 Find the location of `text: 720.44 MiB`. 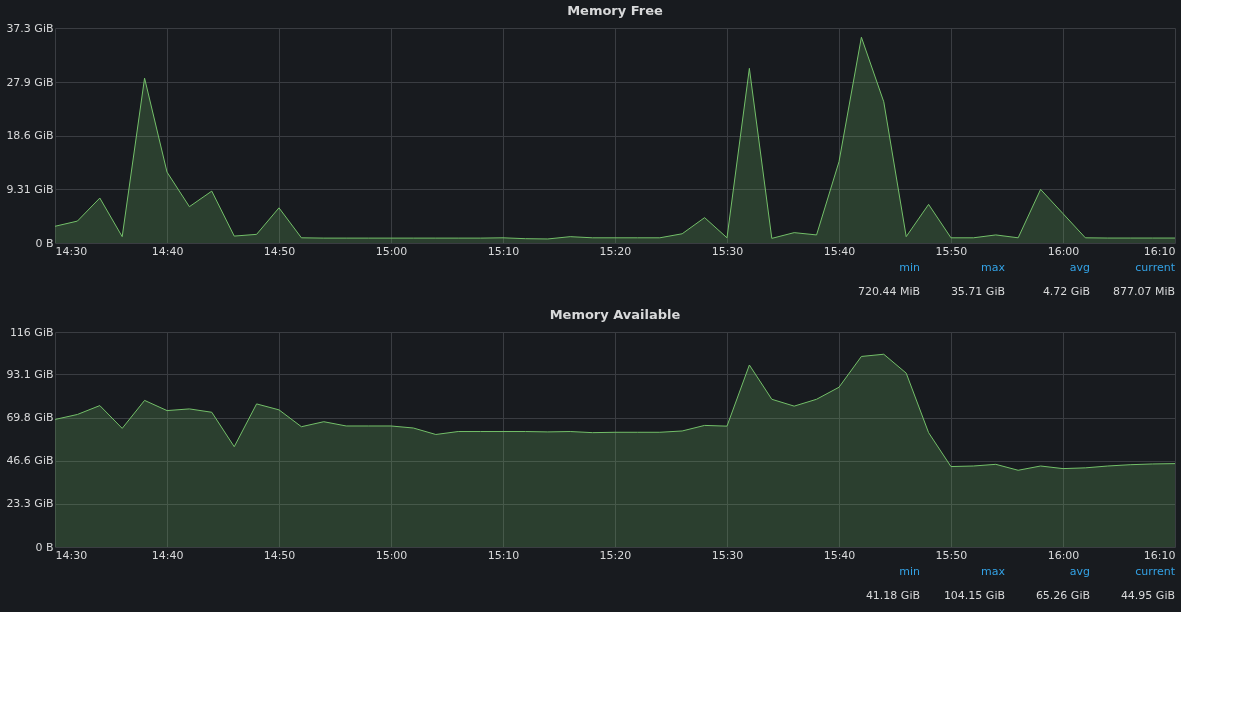

text: 720.44 MiB is located at coordinates (888, 291).